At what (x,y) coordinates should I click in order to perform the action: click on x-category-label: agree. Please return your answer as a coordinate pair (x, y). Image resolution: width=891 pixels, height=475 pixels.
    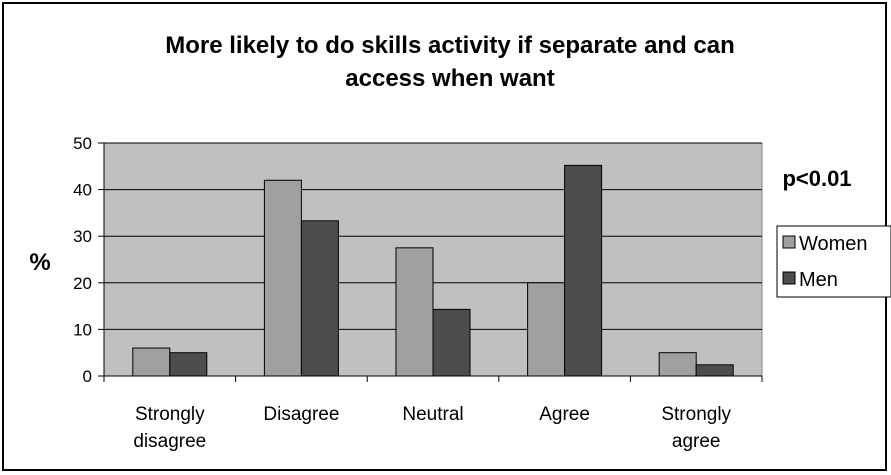
    Looking at the image, I should click on (696, 441).